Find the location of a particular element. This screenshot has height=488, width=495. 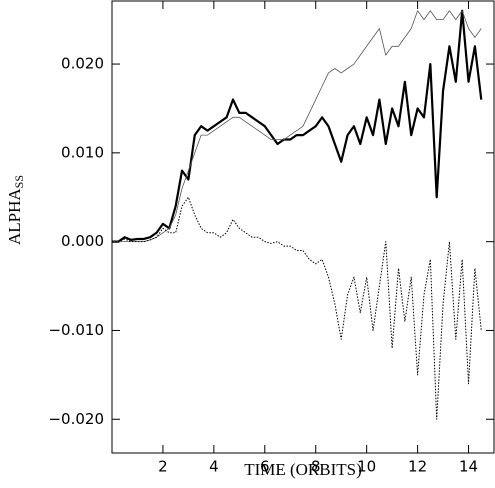

y-tick-label: 0.020 is located at coordinates (82, 64).